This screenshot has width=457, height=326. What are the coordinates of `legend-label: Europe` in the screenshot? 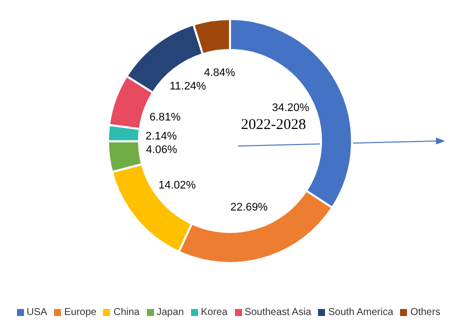 It's located at (79, 312).